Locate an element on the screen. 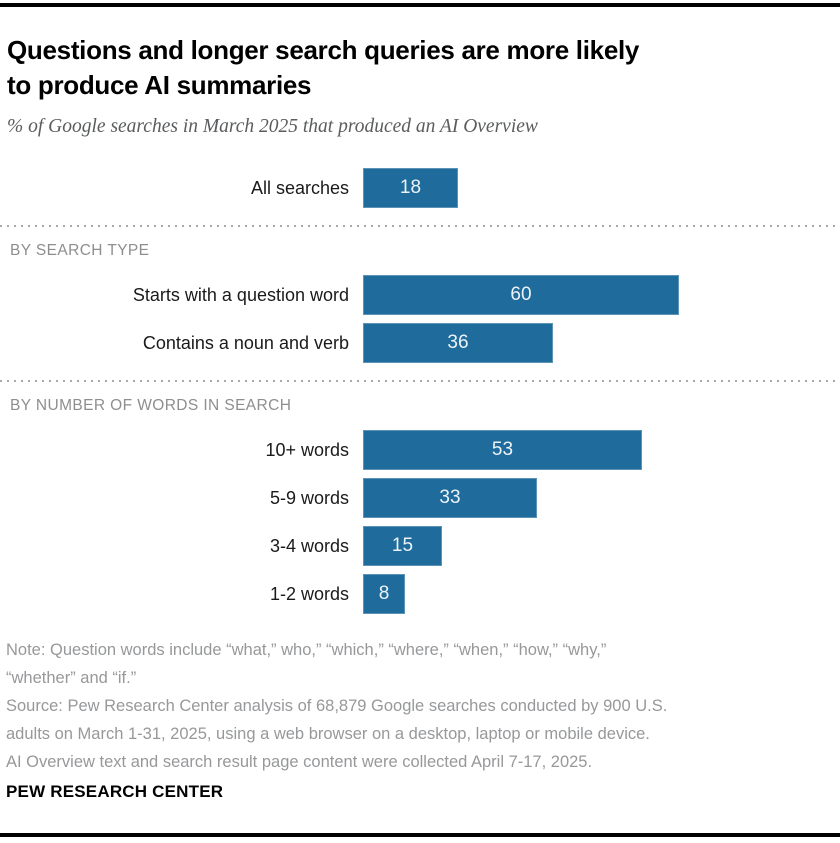 Image resolution: width=840 pixels, height=843 pixels. group-heading: BY NUMBER OF WORDS IN SEARCH is located at coordinates (151, 405).